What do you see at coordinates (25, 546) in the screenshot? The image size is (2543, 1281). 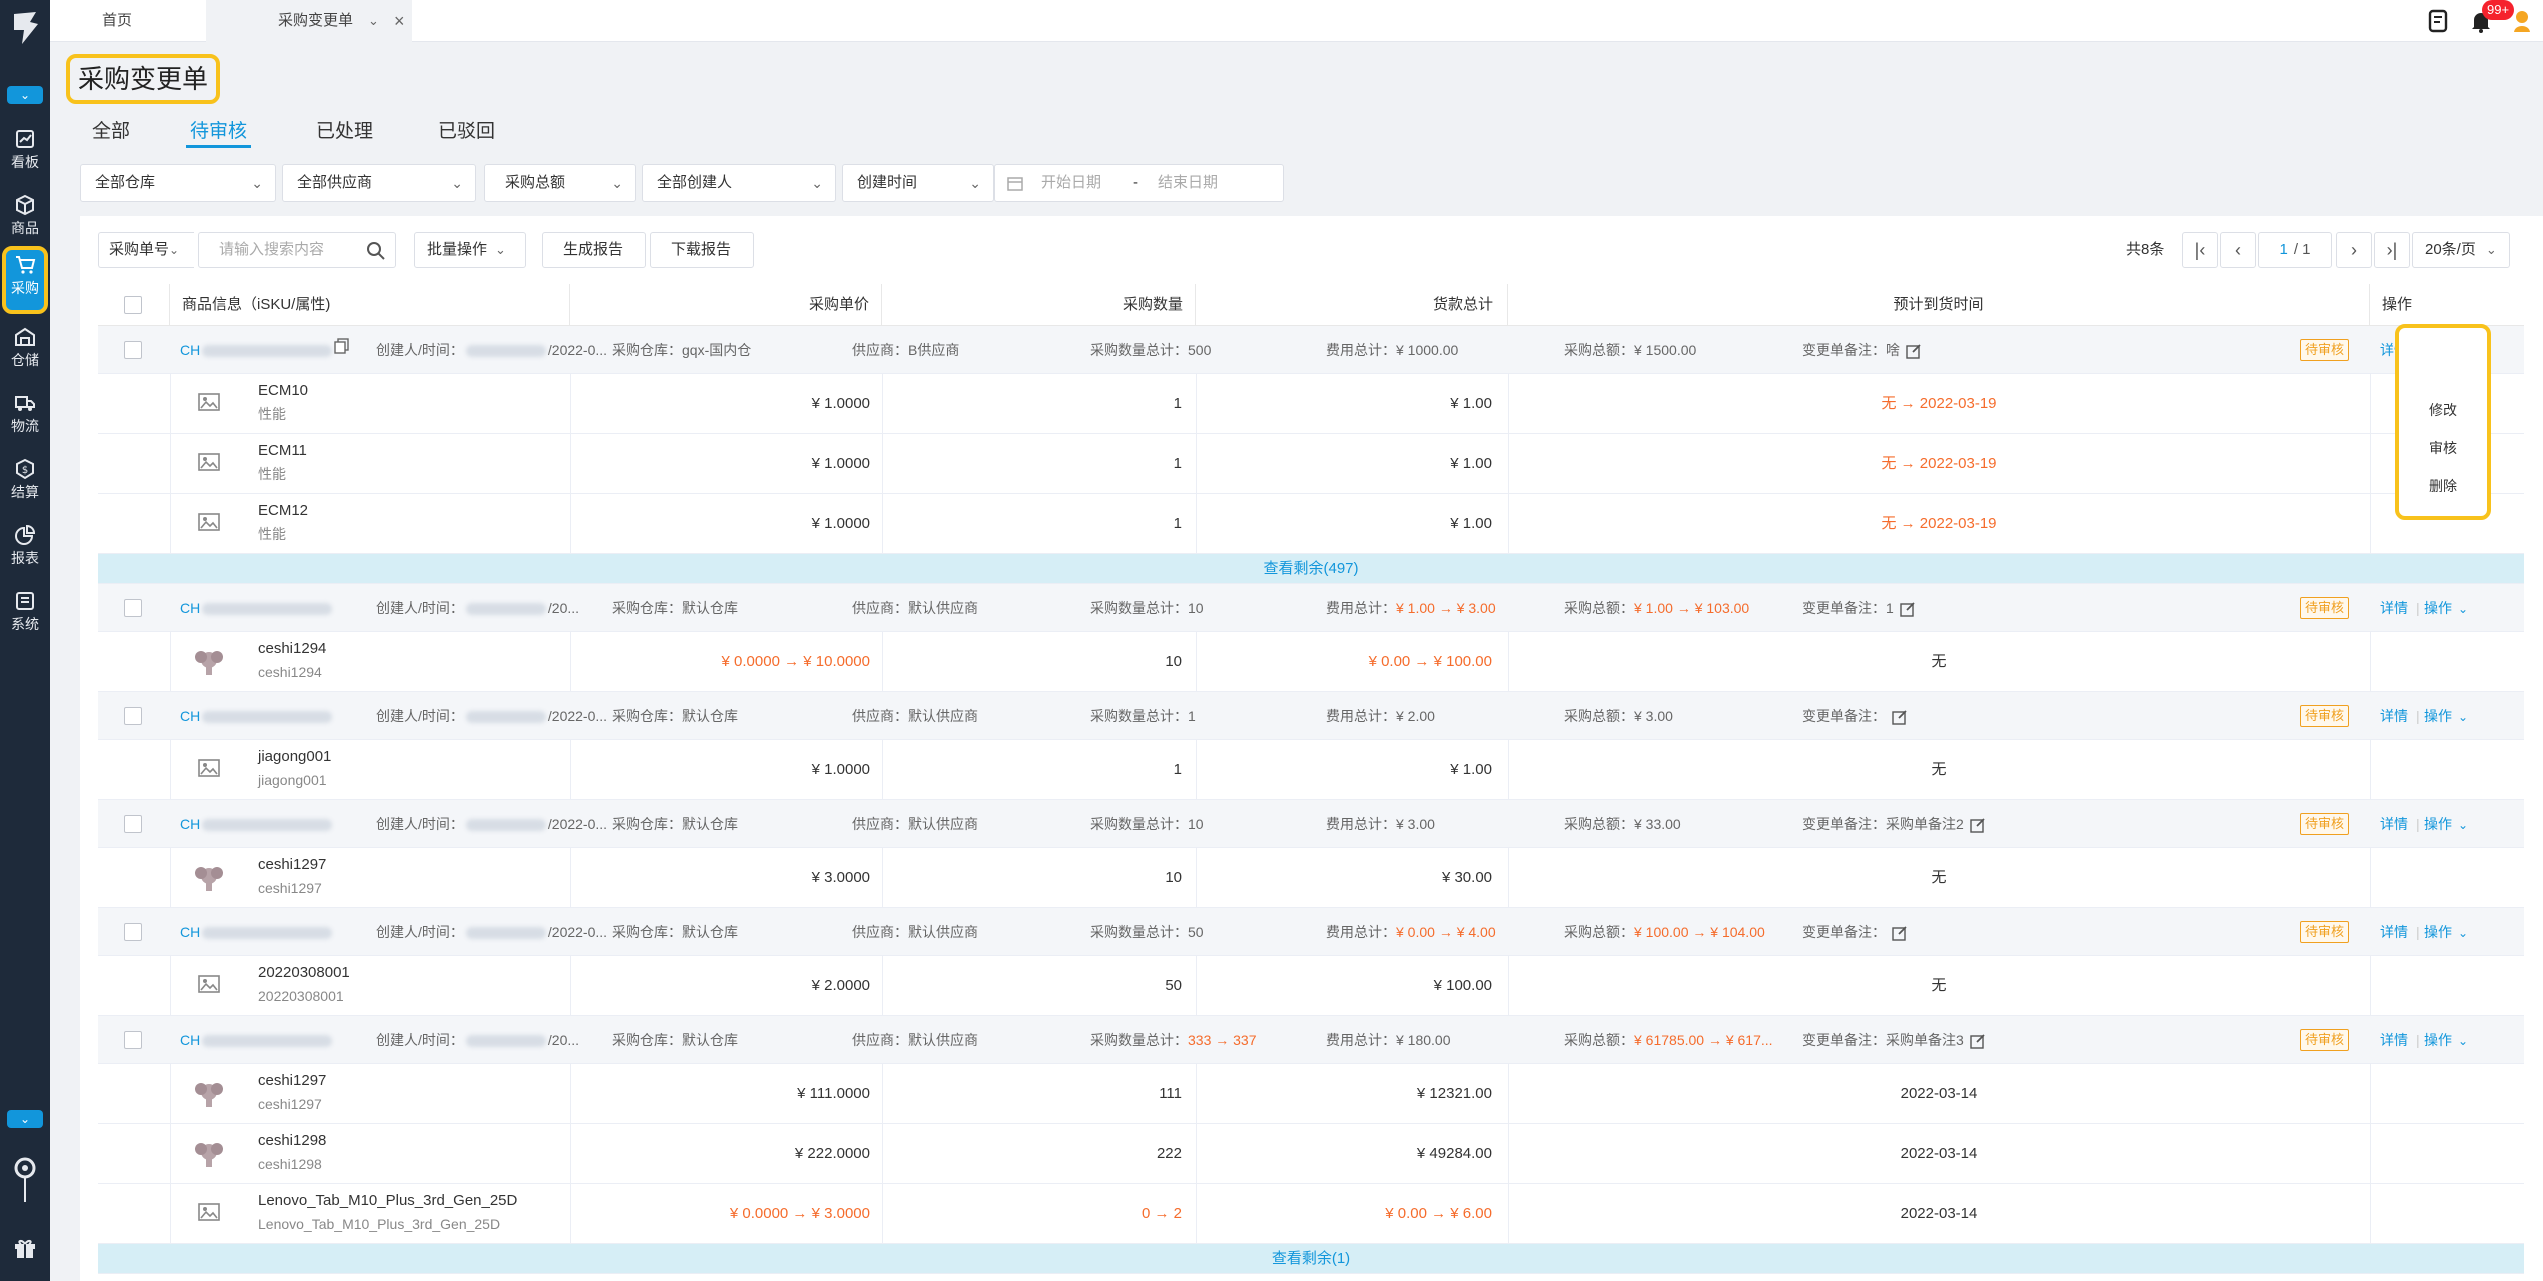 I see `sidebar-item-reports: 报表` at bounding box center [25, 546].